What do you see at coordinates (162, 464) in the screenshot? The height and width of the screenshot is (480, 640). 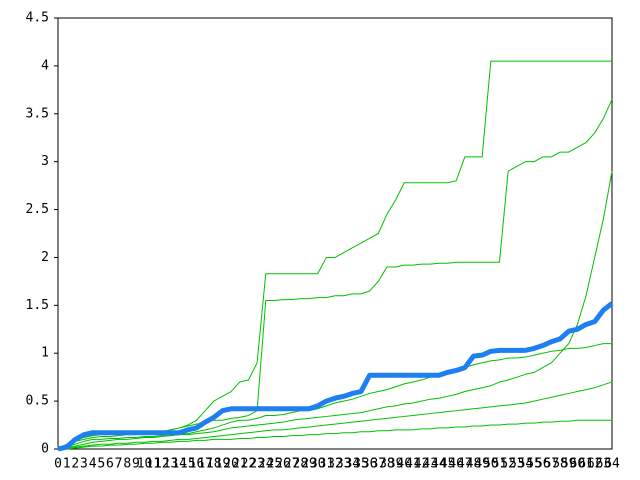 I see `x-tick-label: 12` at bounding box center [162, 464].